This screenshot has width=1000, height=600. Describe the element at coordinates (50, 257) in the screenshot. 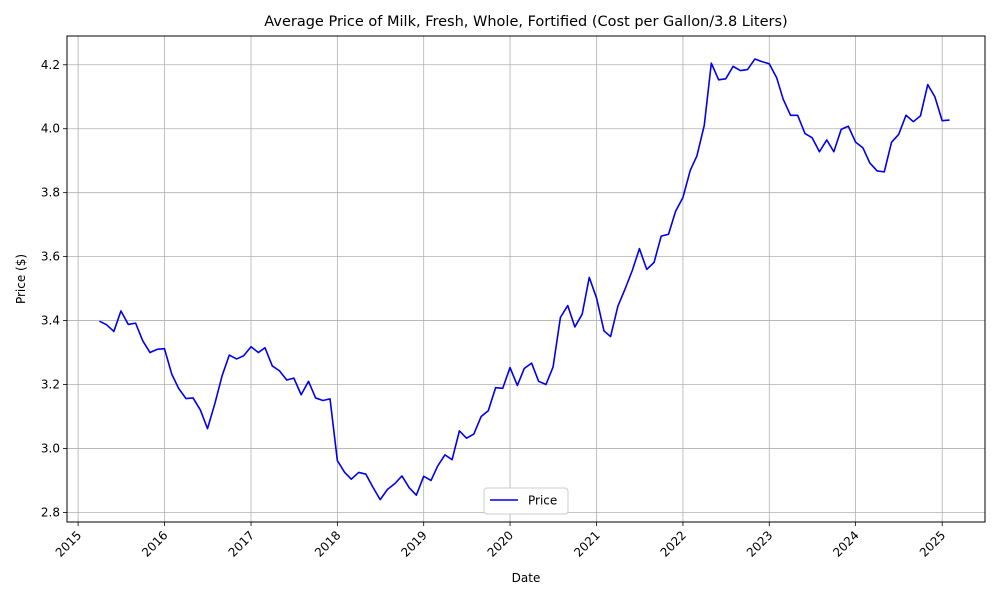

I see `y-tick-label: 3.6` at that location.